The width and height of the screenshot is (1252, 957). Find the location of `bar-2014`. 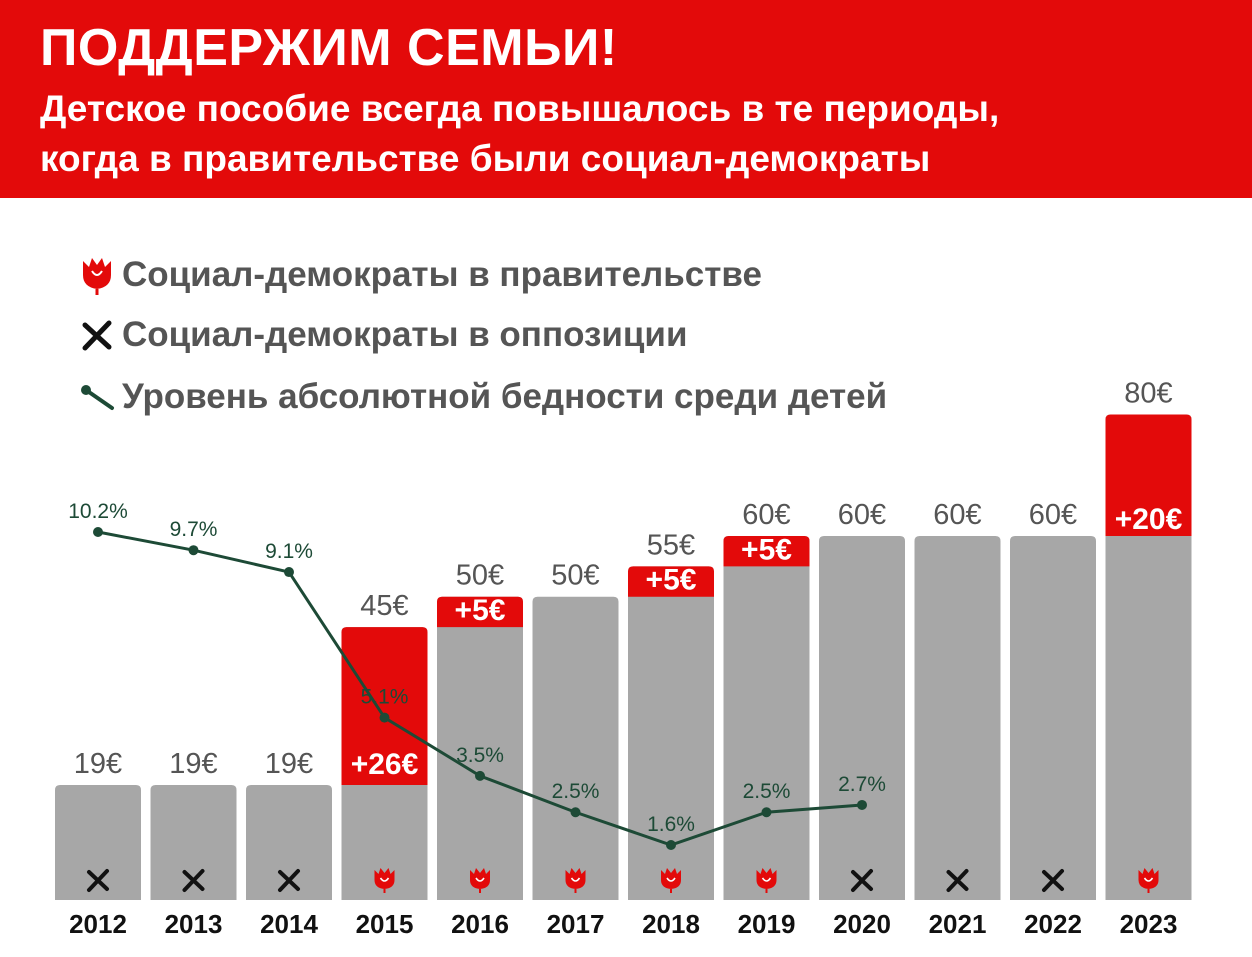

bar-2014 is located at coordinates (289, 842).